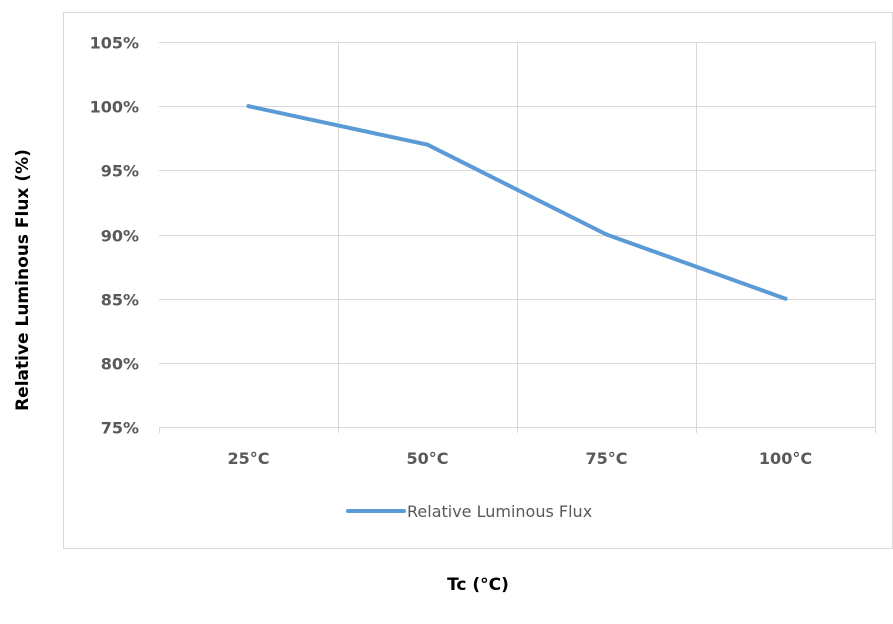 This screenshot has height=624, width=893. What do you see at coordinates (478, 585) in the screenshot?
I see `x-axis-title: Tc (°C)` at bounding box center [478, 585].